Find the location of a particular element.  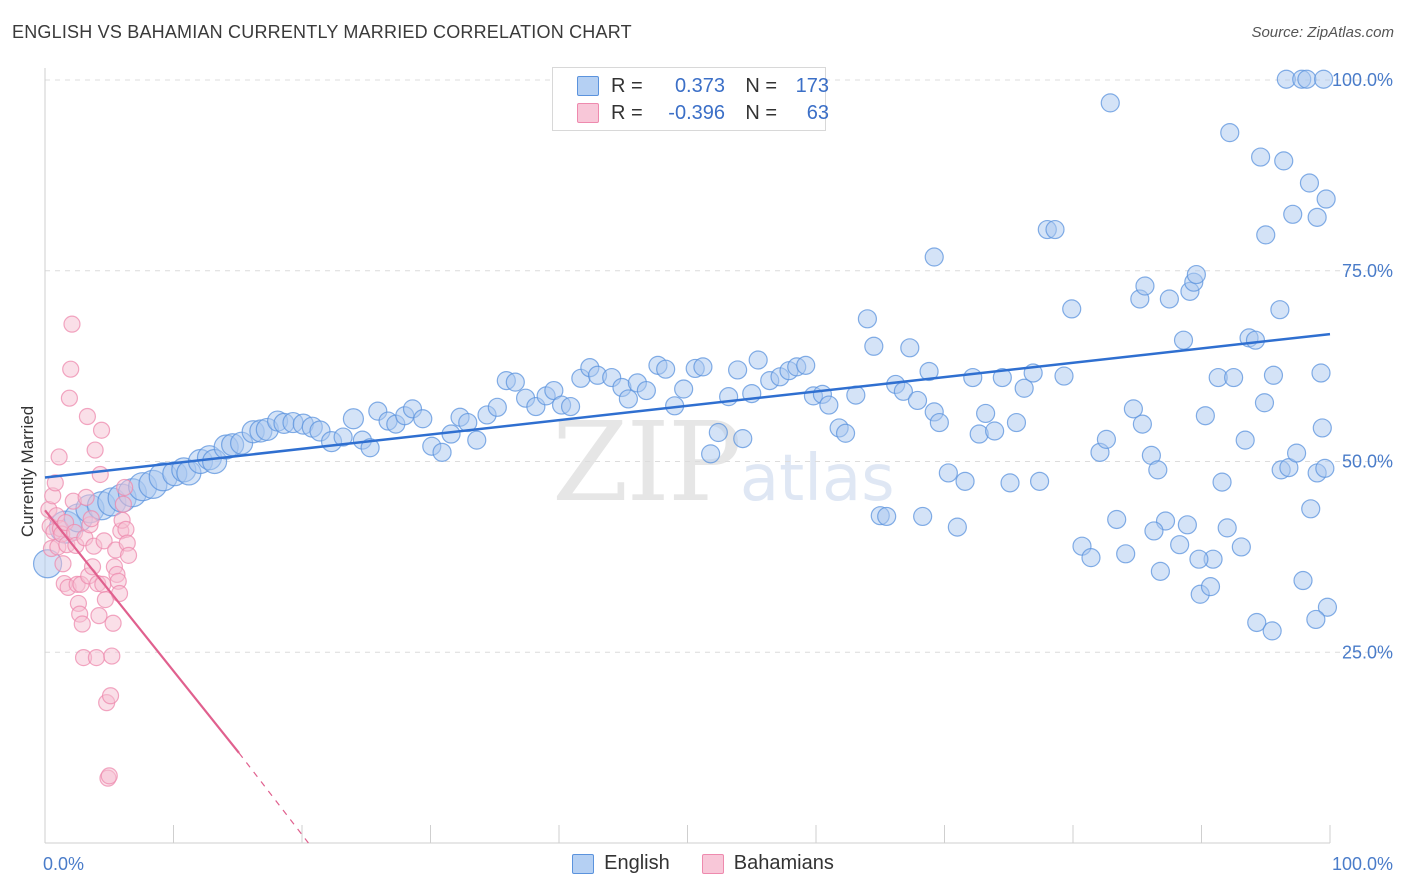

bahamian-legend-swatch is located at coordinates (712, 863).